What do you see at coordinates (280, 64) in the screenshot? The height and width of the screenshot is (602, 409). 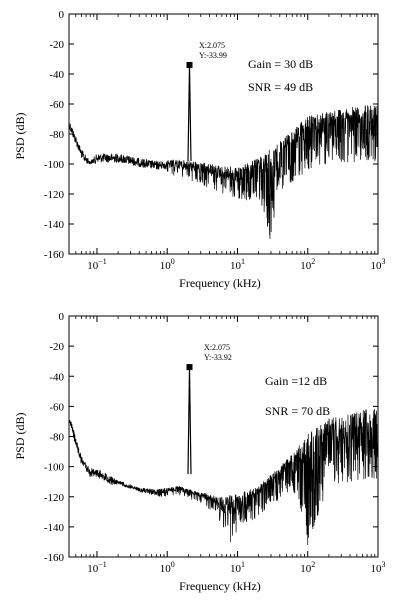 I see `annotation-gain: Gain = 30 dB` at bounding box center [280, 64].